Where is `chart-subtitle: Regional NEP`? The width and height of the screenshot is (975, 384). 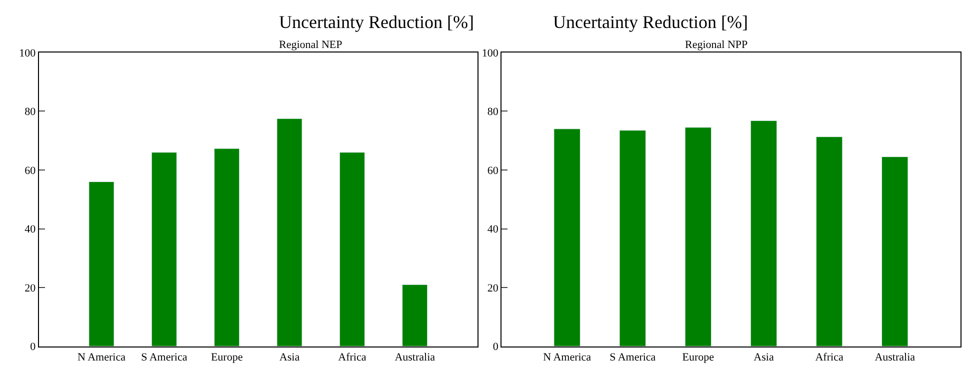
chart-subtitle: Regional NEP is located at coordinates (310, 45).